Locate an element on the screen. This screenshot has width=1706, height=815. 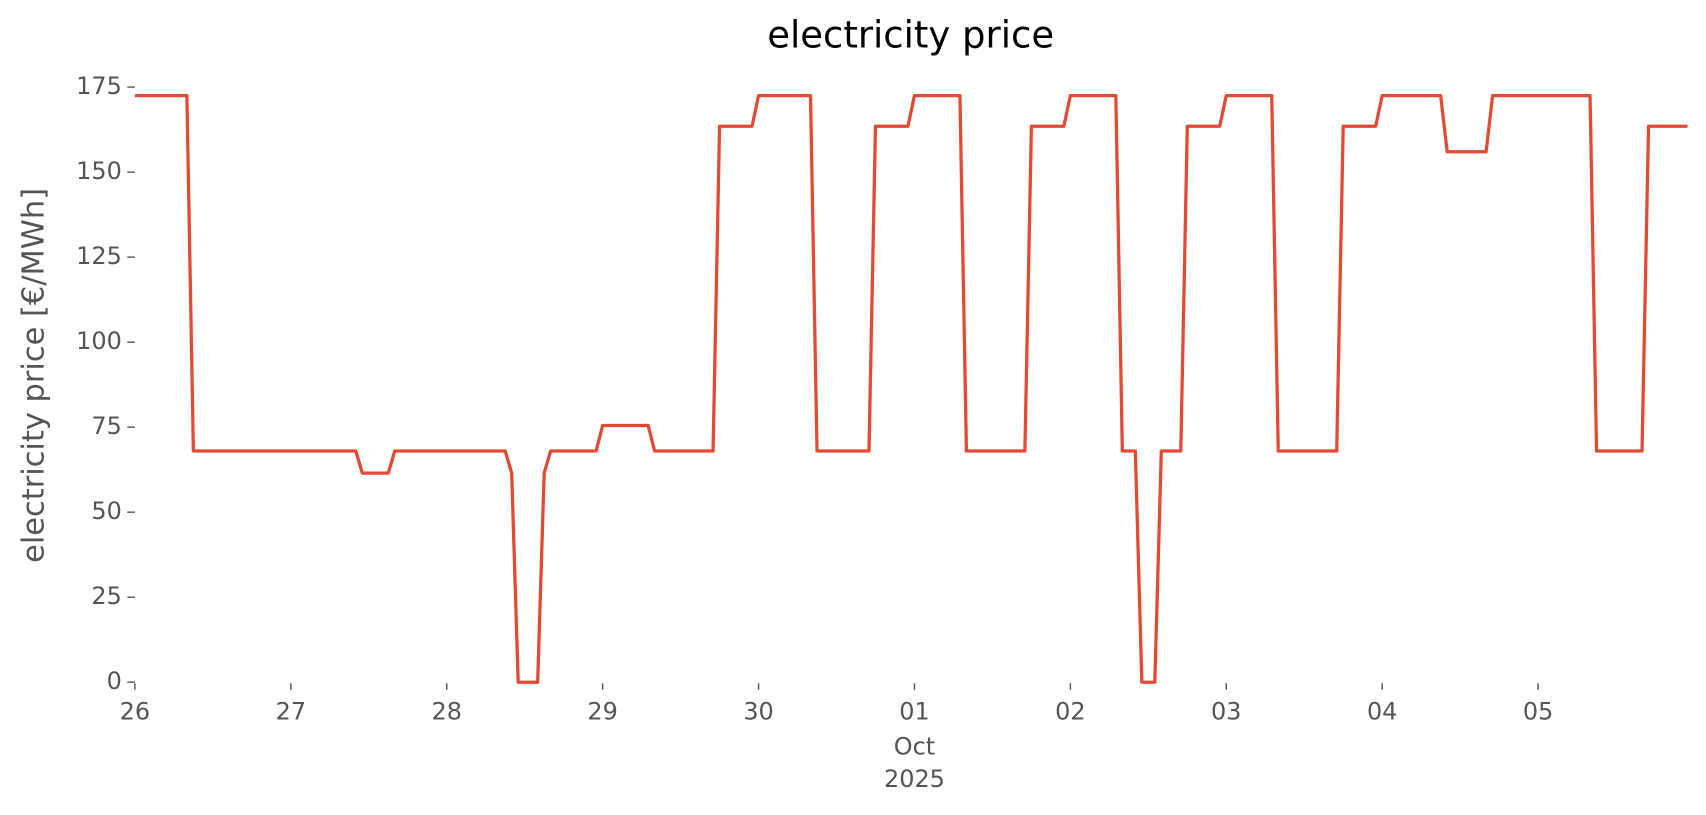
y-tick-label: 50 is located at coordinates (106, 511).